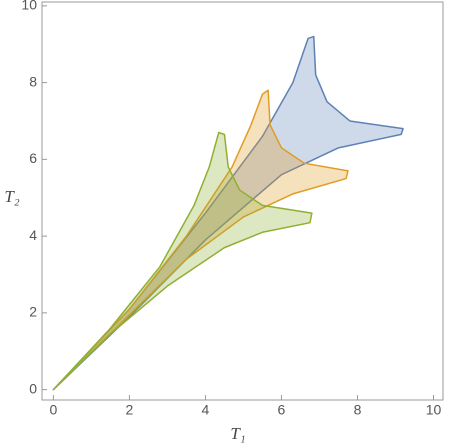  What do you see at coordinates (206, 410) in the screenshot?
I see `x-tick-label: 4` at bounding box center [206, 410].